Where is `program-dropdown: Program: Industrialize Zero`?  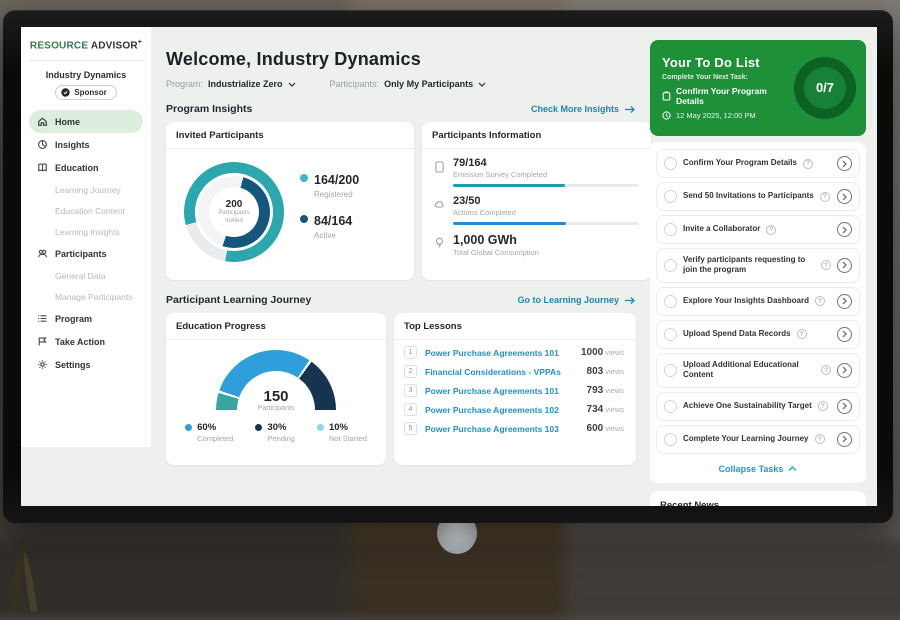 program-dropdown: Program: Industrialize Zero is located at coordinates (231, 84).